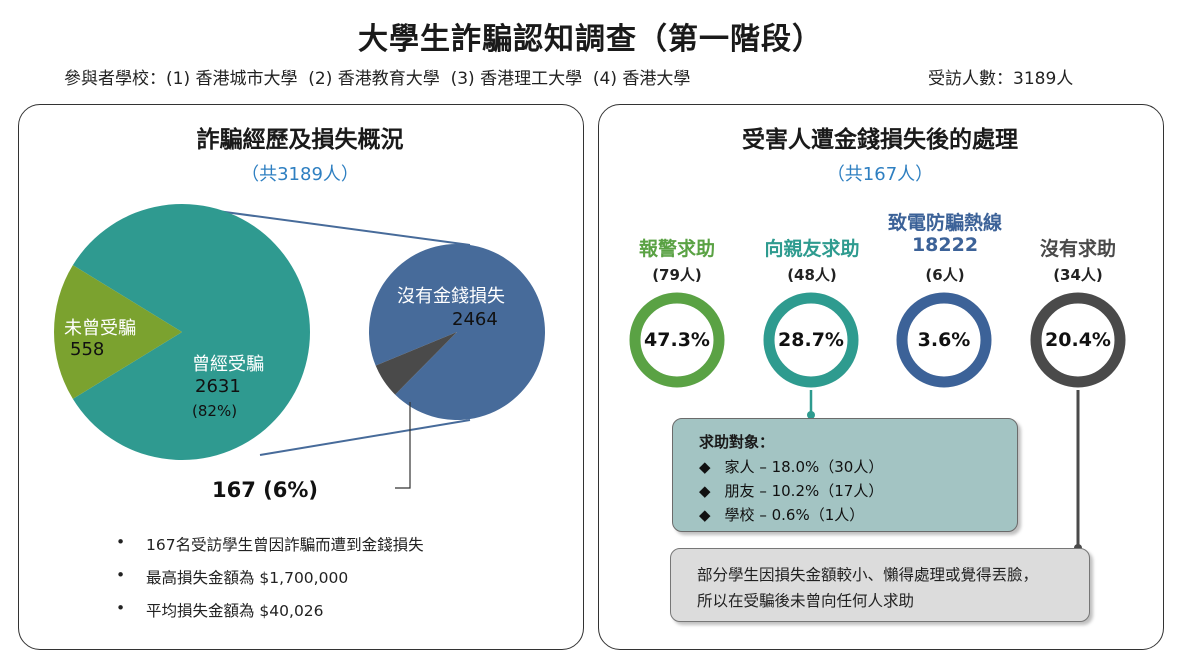  Describe the element at coordinates (270, 543) in the screenshot. I see `fact-item: • 167名受訪學生曾因詐騙而遭到金錢損失` at that location.